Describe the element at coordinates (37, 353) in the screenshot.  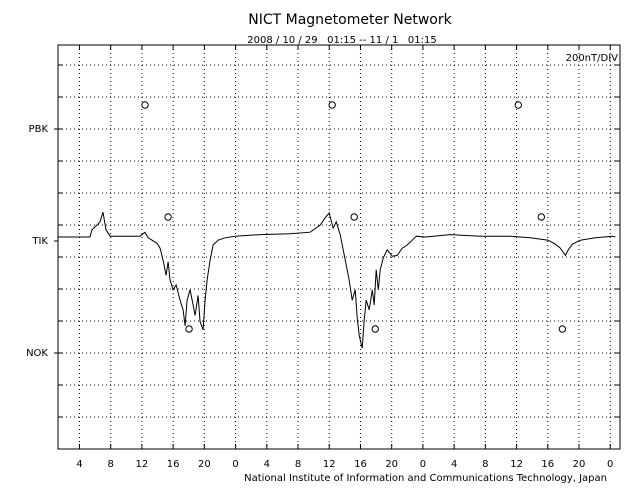
I see `y-tick-label: NOK` at that location.